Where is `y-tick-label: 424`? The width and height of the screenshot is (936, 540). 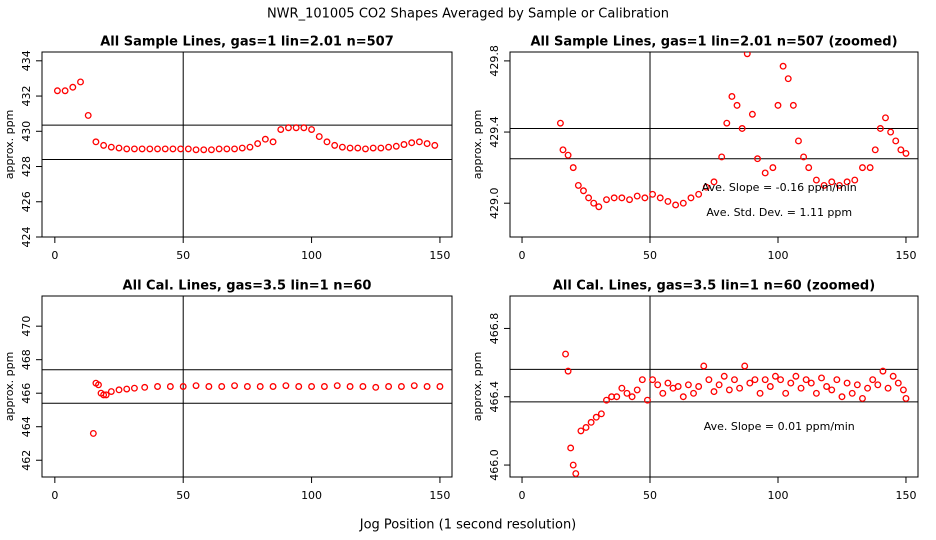
y-tick-label: 424 is located at coordinates (26, 237).